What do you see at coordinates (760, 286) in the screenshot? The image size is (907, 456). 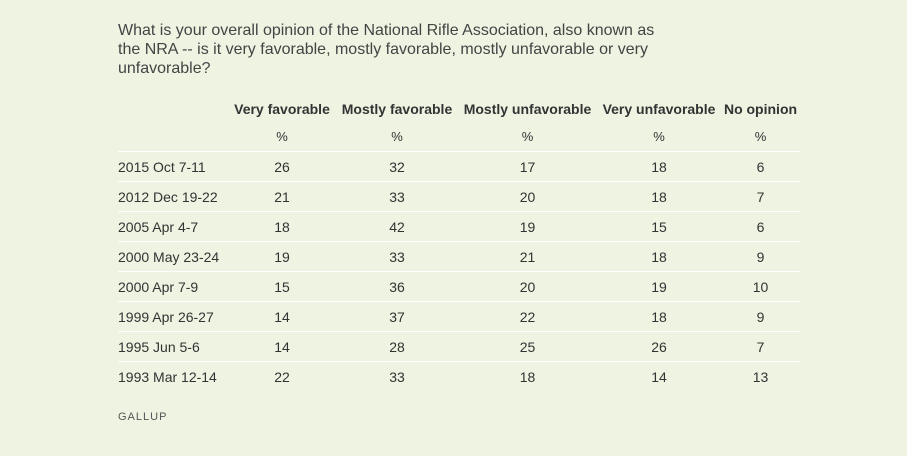 I see `data-value-cell: 10` at bounding box center [760, 286].